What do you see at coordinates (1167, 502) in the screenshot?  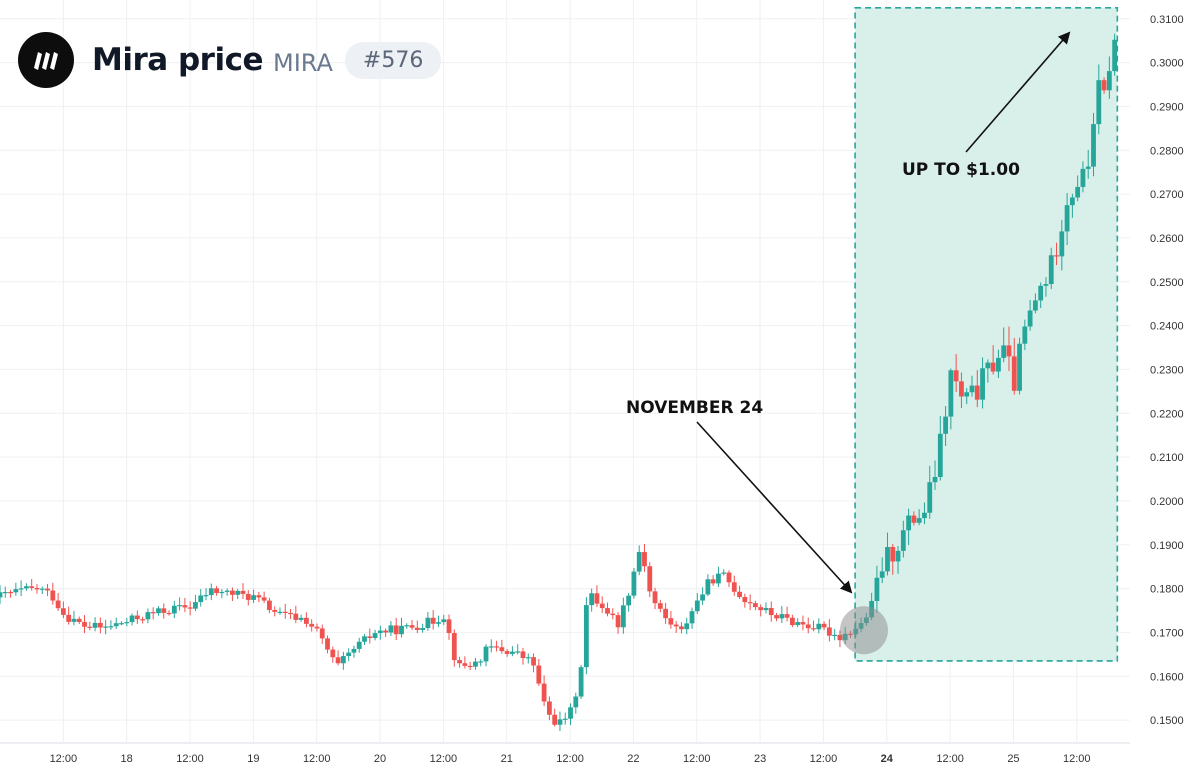 I see `y-tick-label: 0.2000` at bounding box center [1167, 502].